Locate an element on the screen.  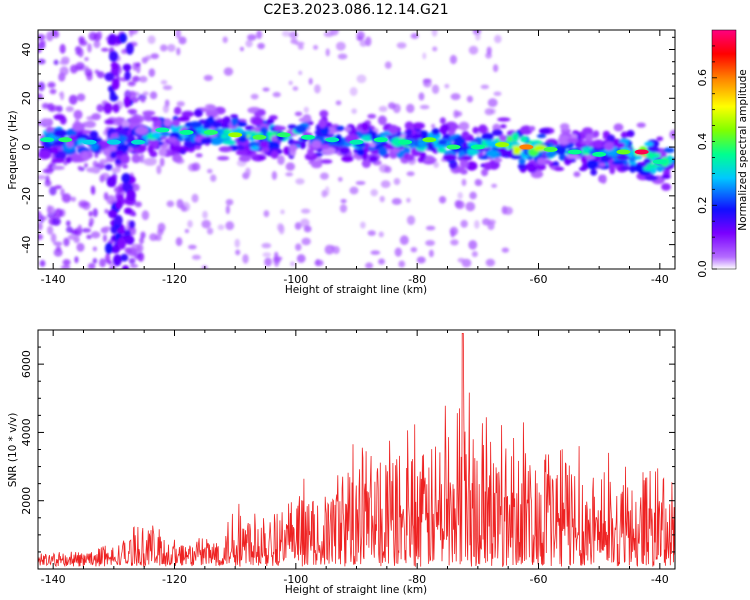
snr-y-axis-label: SNR (10 * v/v) is located at coordinates (13, 450).